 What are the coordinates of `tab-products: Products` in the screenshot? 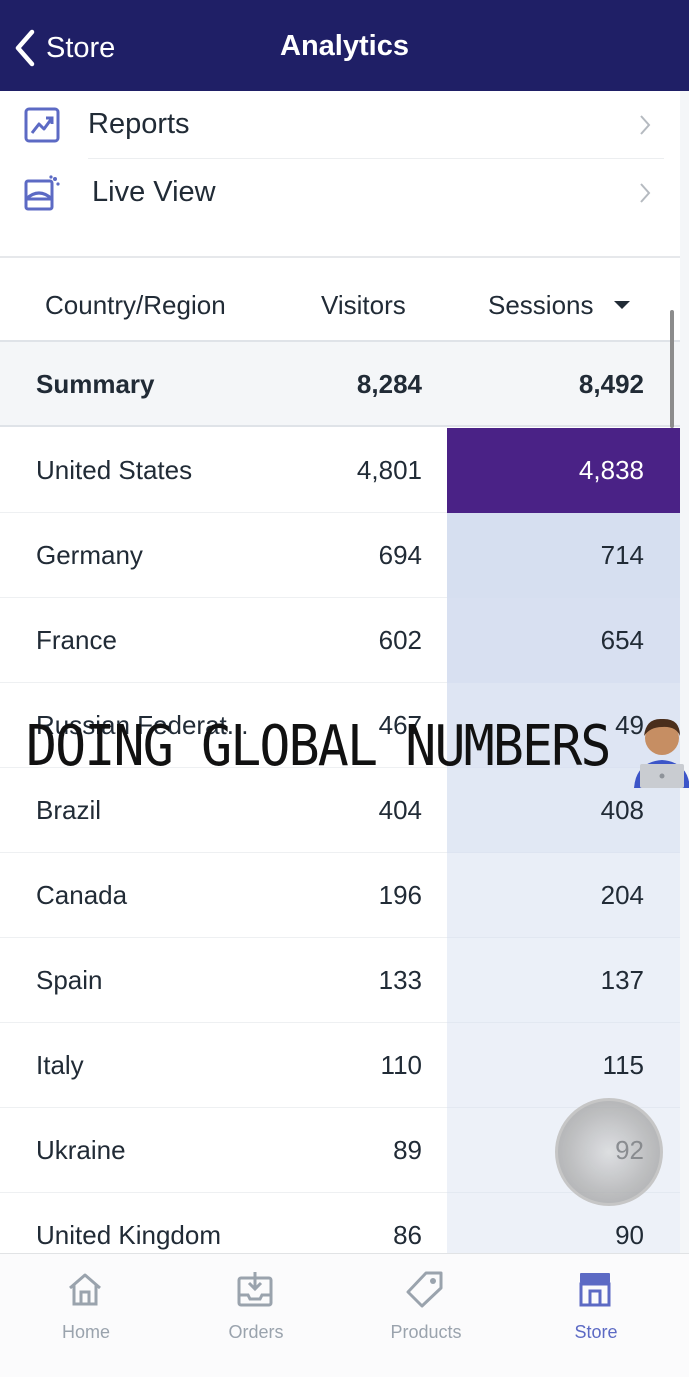 It's located at (426, 1315).